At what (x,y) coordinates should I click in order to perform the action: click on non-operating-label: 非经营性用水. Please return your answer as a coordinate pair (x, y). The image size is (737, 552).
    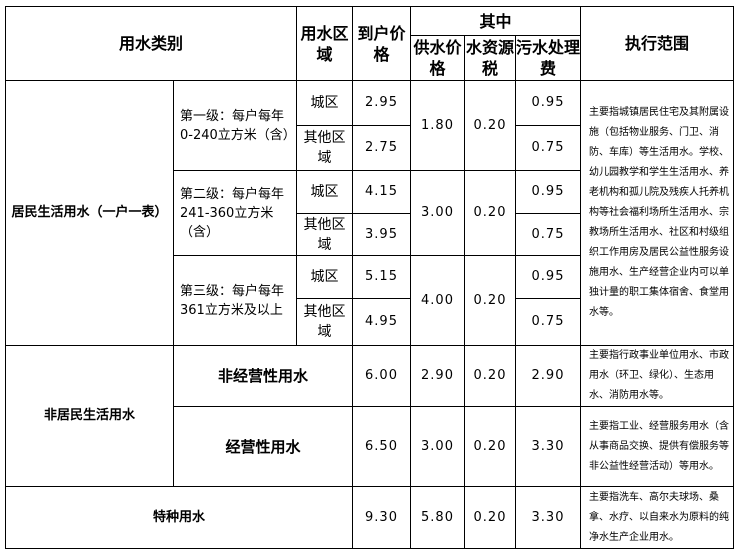
    Looking at the image, I should click on (263, 376).